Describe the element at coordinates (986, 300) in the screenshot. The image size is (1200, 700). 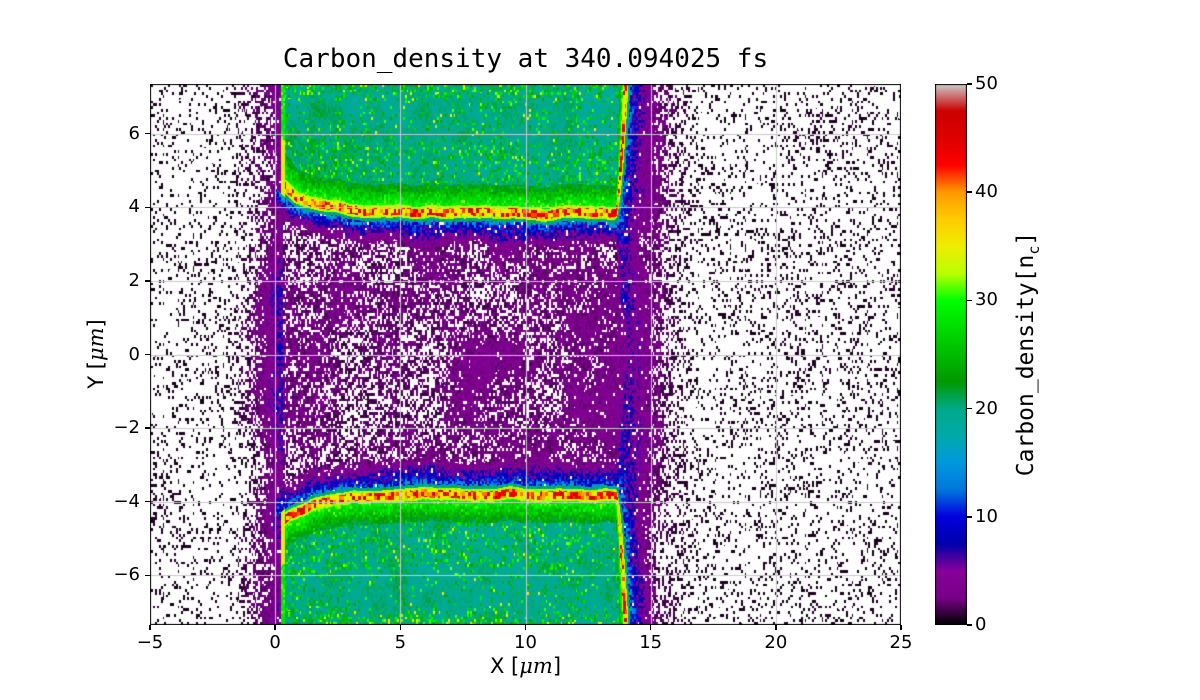
I see `colorbar-tick-label: 30` at that location.